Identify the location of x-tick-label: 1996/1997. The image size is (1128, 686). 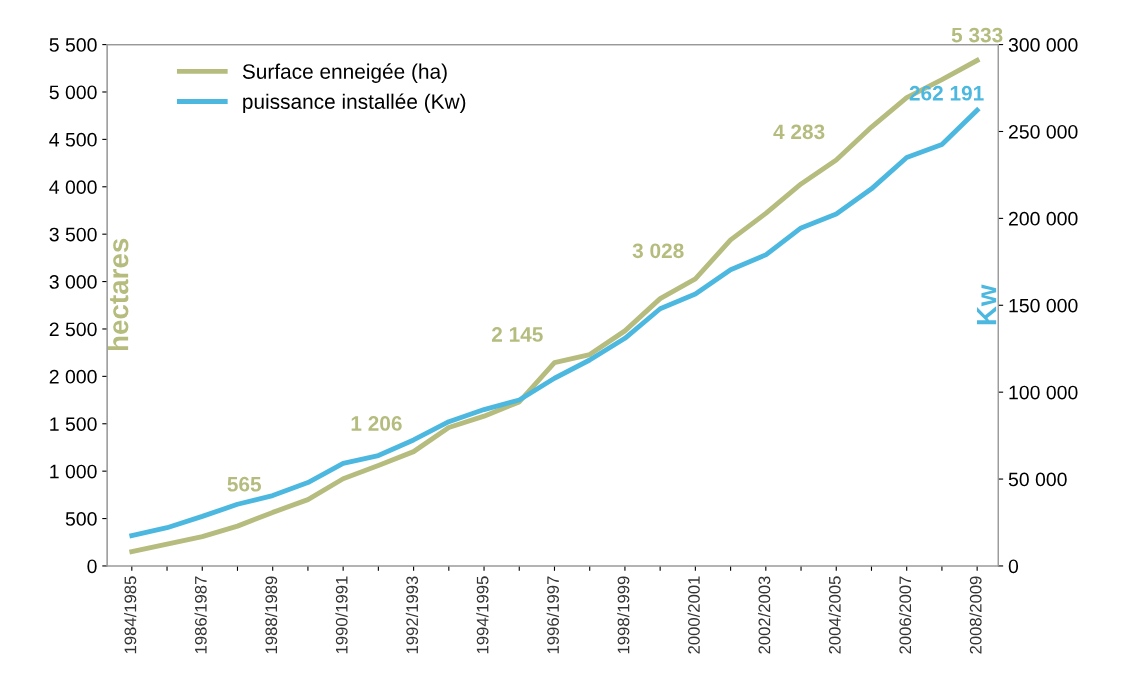
(552, 615).